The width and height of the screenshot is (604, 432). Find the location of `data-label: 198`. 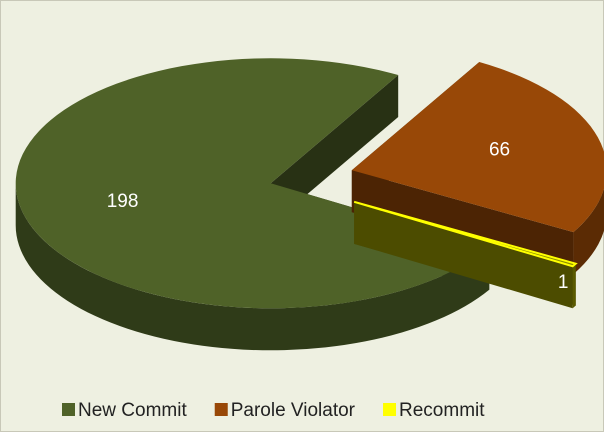

data-label: 198 is located at coordinates (123, 201).